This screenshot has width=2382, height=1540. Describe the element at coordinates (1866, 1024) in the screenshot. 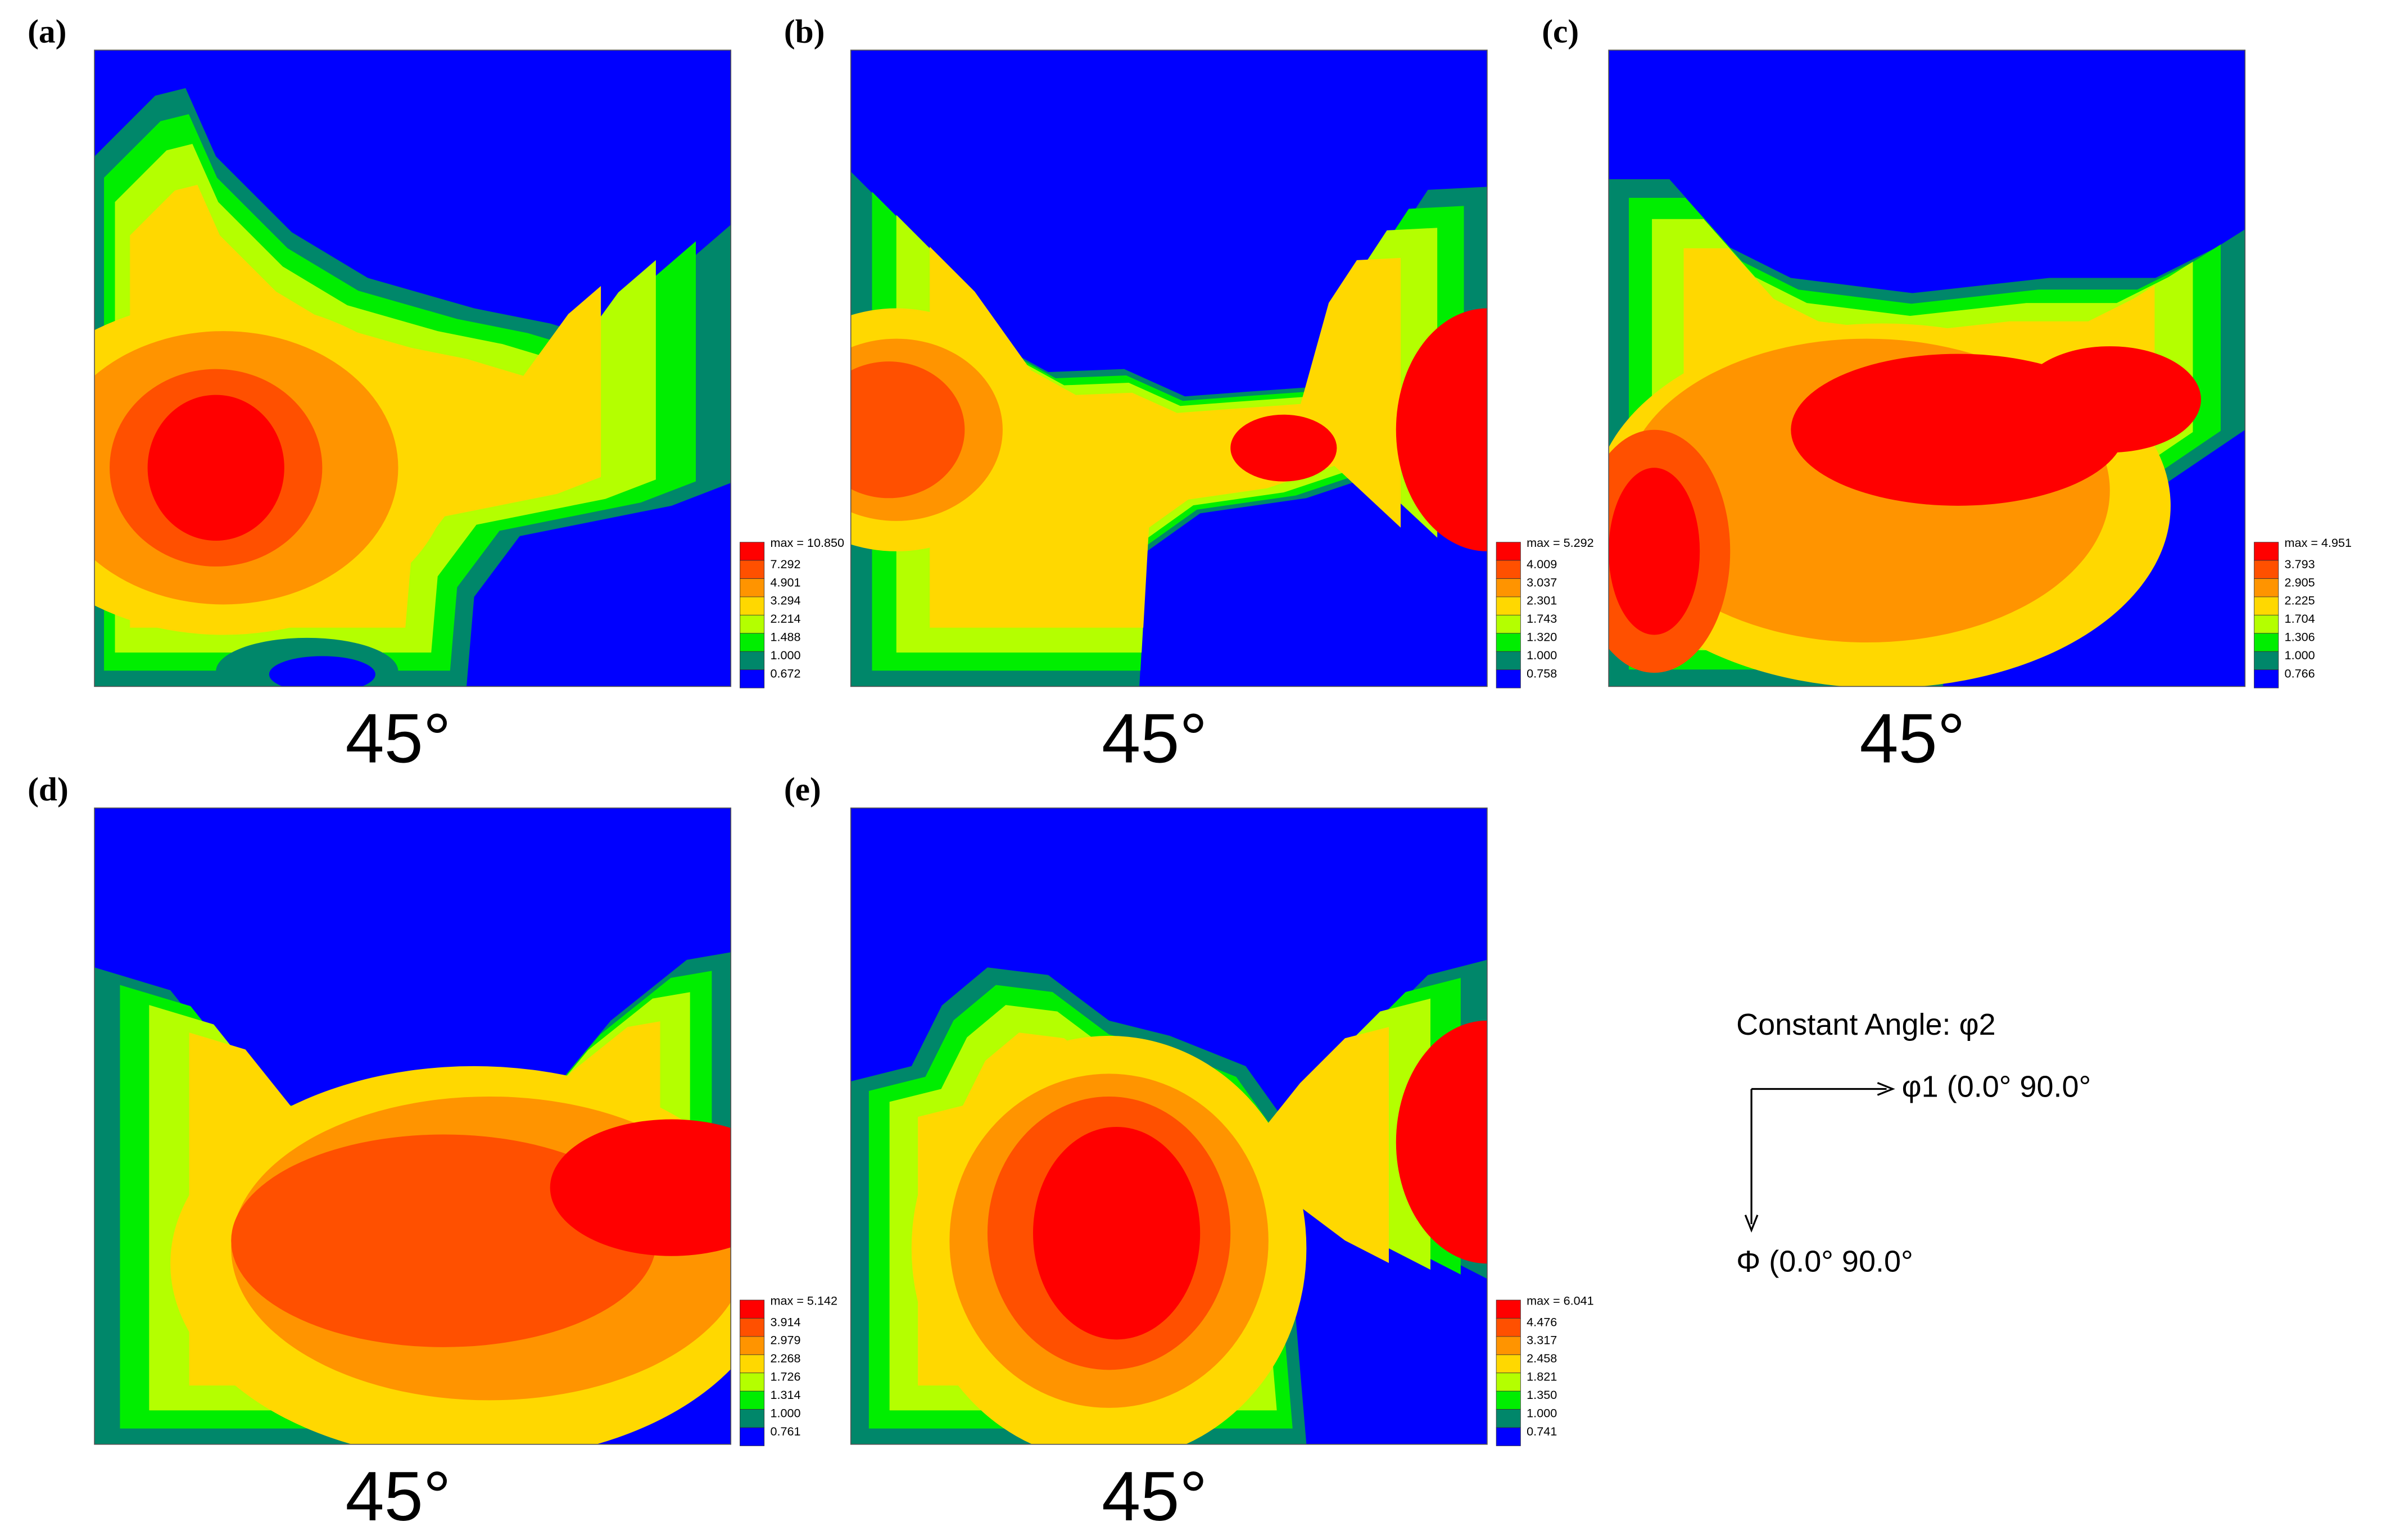

I see `key-title: Constant Angle: φ2` at that location.